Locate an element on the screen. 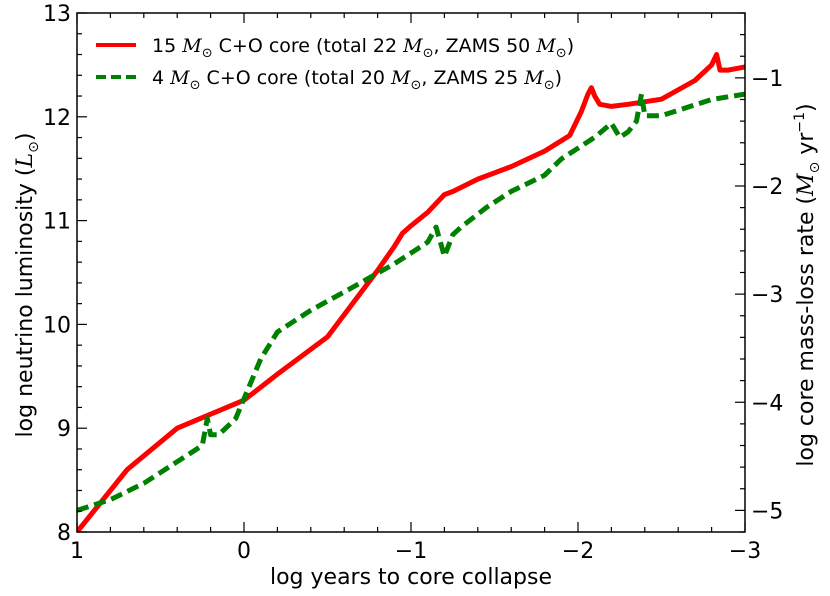 This screenshot has width=830, height=596. legend-1-part-a: 15 is located at coordinates (167, 46).